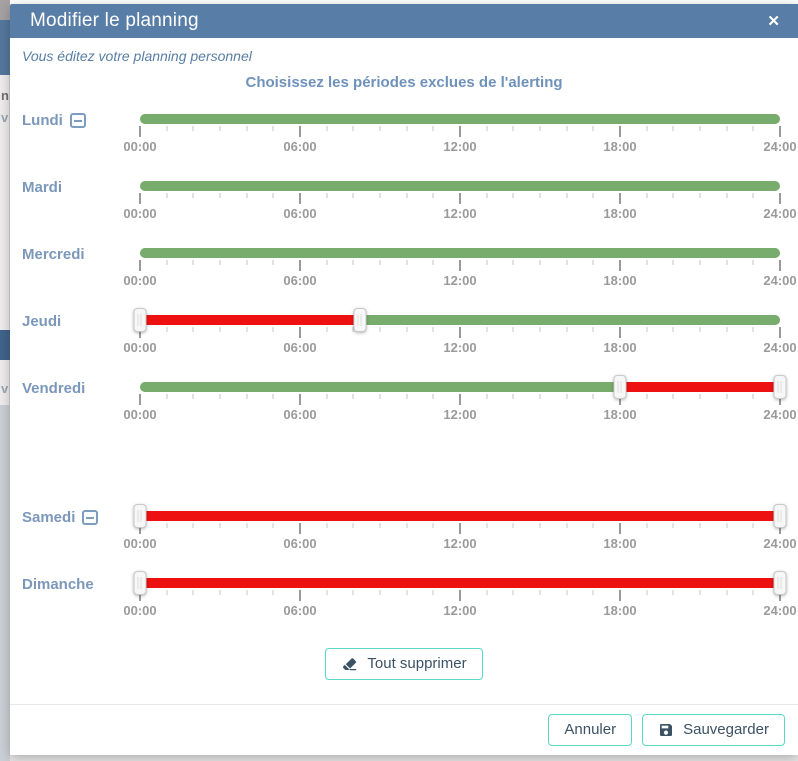  What do you see at coordinates (773, 21) in the screenshot?
I see `close-icon: ✕` at bounding box center [773, 21].